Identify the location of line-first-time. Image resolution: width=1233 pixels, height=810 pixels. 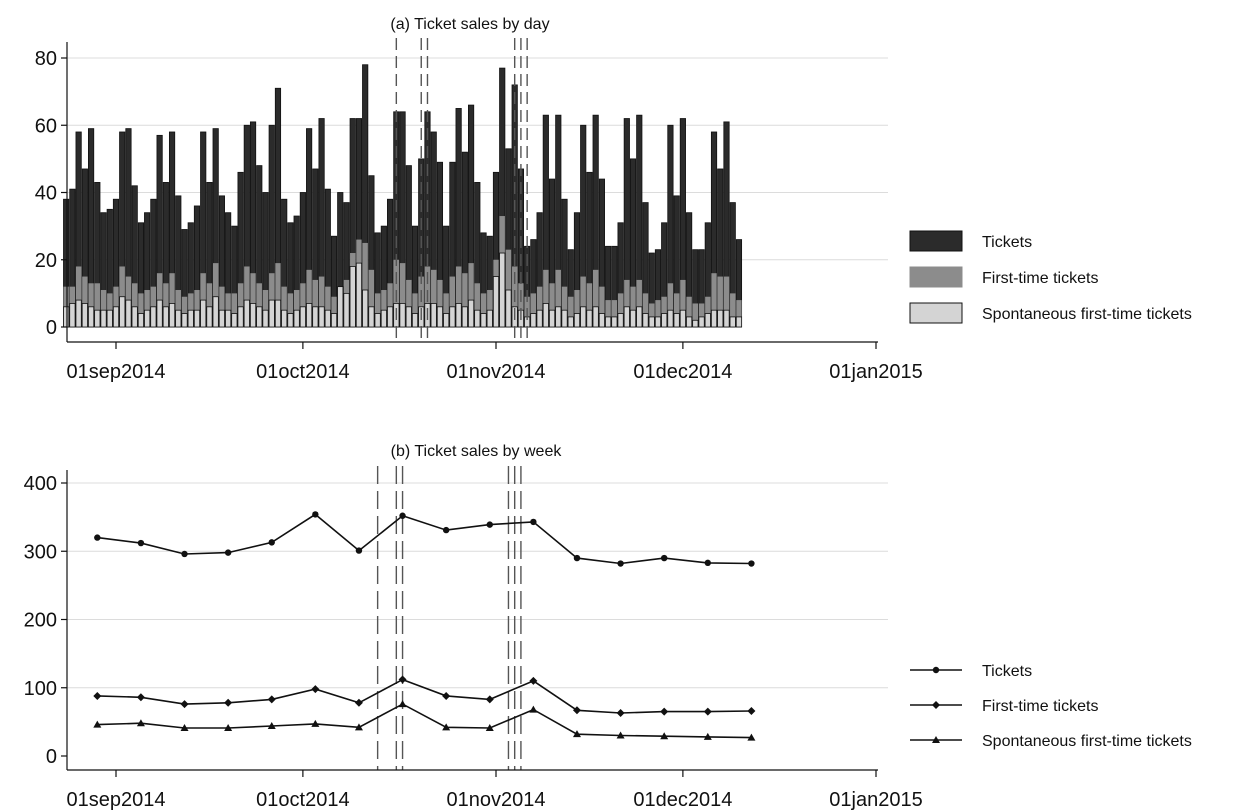
(424, 696).